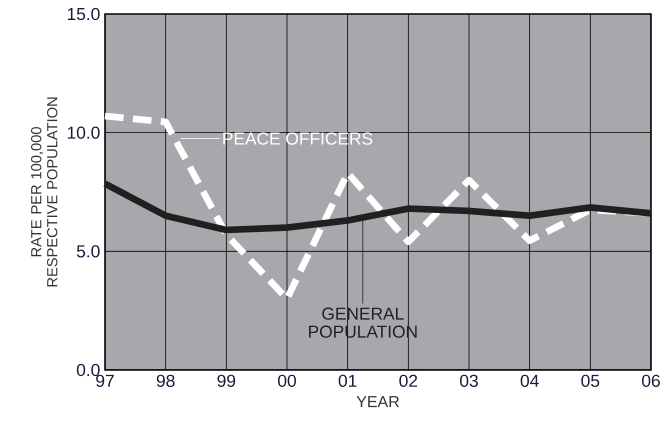 The height and width of the screenshot is (424, 667). Describe the element at coordinates (88, 370) in the screenshot. I see `y-tick-label: 0.0` at that location.